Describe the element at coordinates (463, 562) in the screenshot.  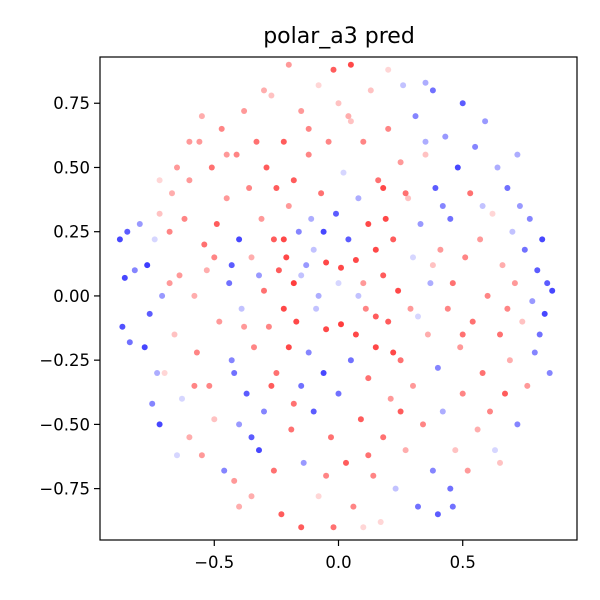
I see `x-tick-label: 0.5` at that location.